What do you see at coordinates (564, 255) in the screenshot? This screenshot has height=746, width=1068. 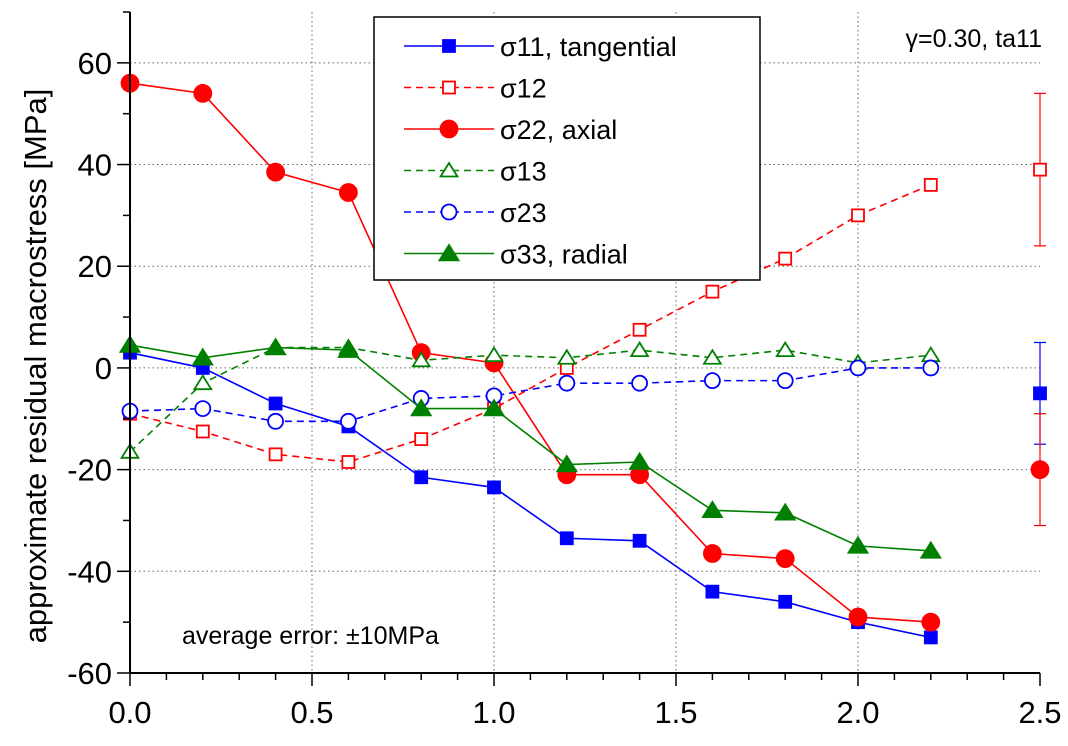 I see `legend-label: σ33, radial` at bounding box center [564, 255].